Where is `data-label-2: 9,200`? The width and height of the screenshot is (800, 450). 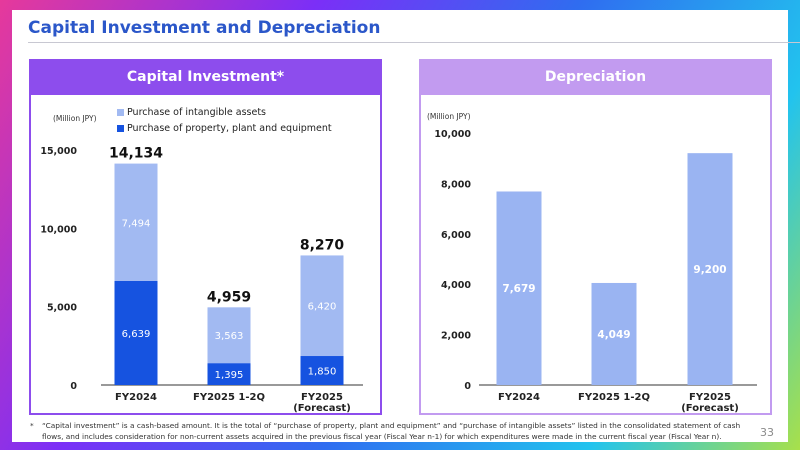 data-label-2: 9,200 is located at coordinates (709, 270).